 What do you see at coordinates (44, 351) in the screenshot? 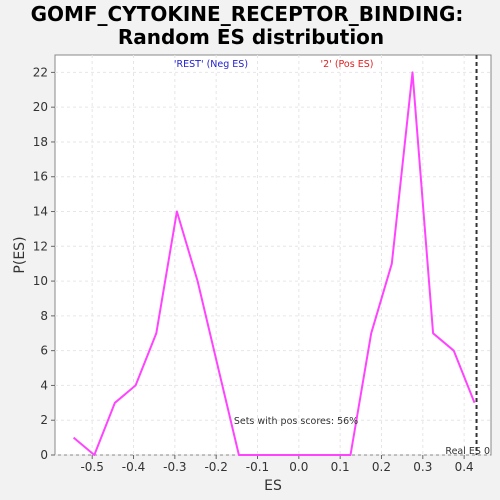
I see `y-tick-label: 6` at bounding box center [44, 351].